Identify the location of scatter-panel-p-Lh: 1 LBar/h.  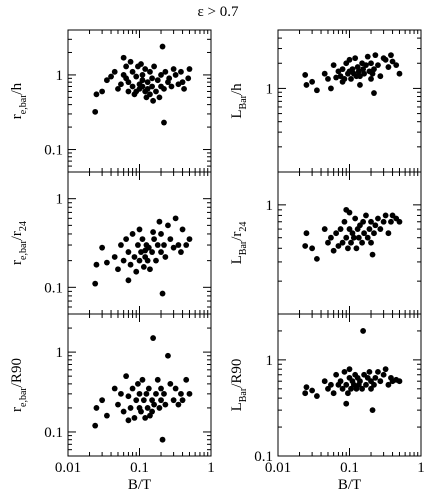
(325, 101).